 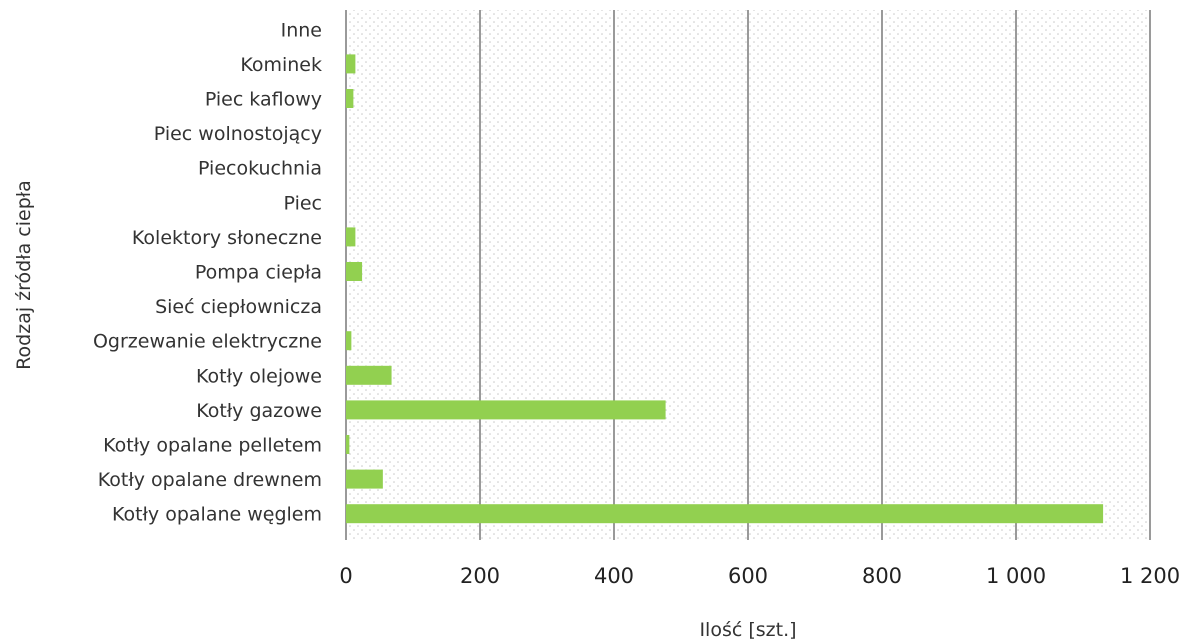 What do you see at coordinates (480, 576) in the screenshot?
I see `x-tick-label: 200` at bounding box center [480, 576].